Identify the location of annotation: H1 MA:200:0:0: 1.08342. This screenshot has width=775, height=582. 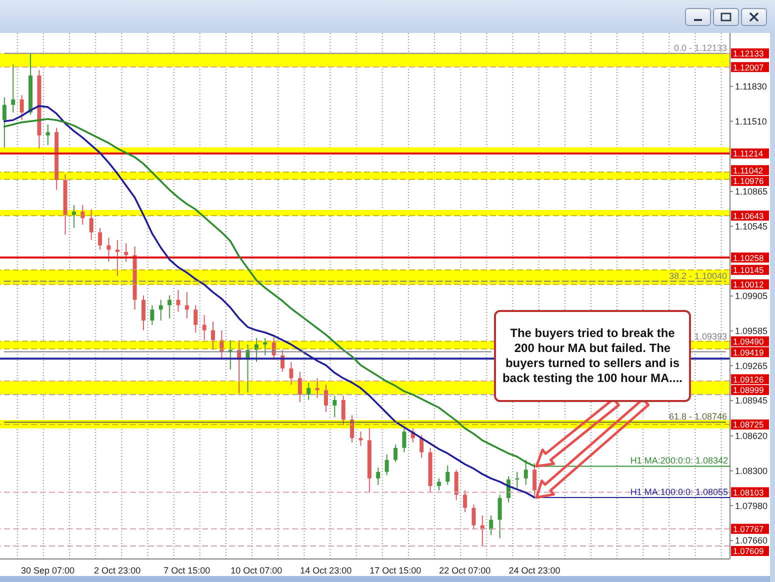
(679, 461).